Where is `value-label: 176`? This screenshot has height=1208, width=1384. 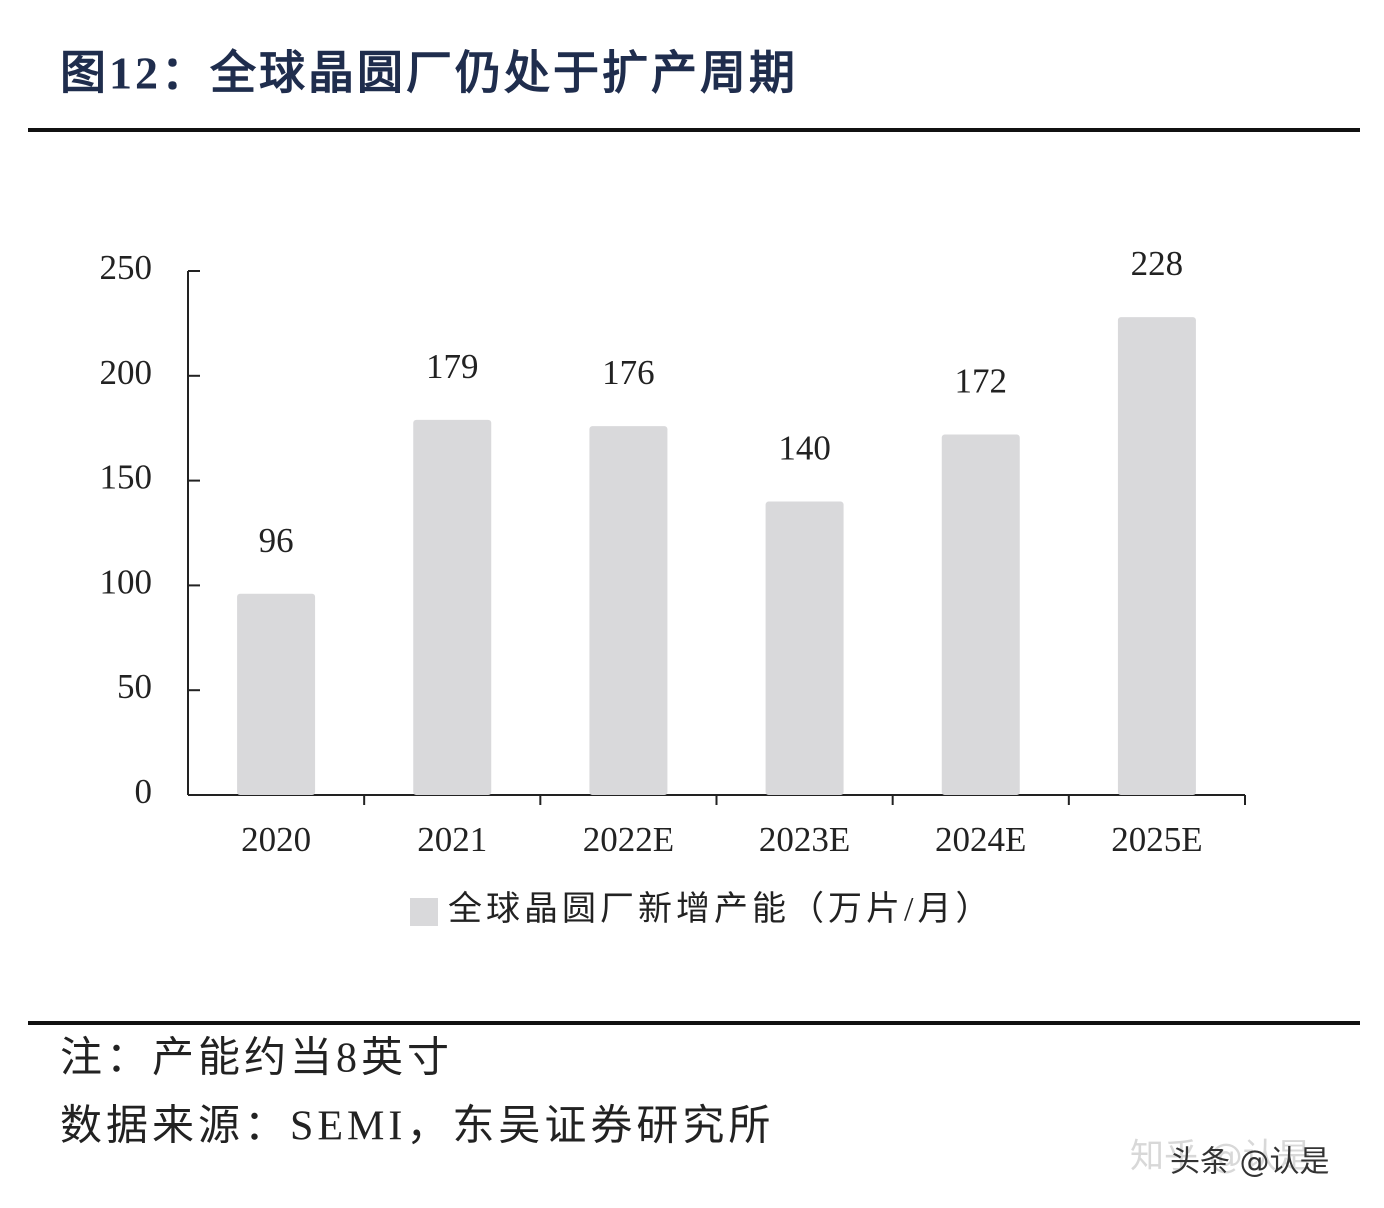
value-label: 176 is located at coordinates (628, 372).